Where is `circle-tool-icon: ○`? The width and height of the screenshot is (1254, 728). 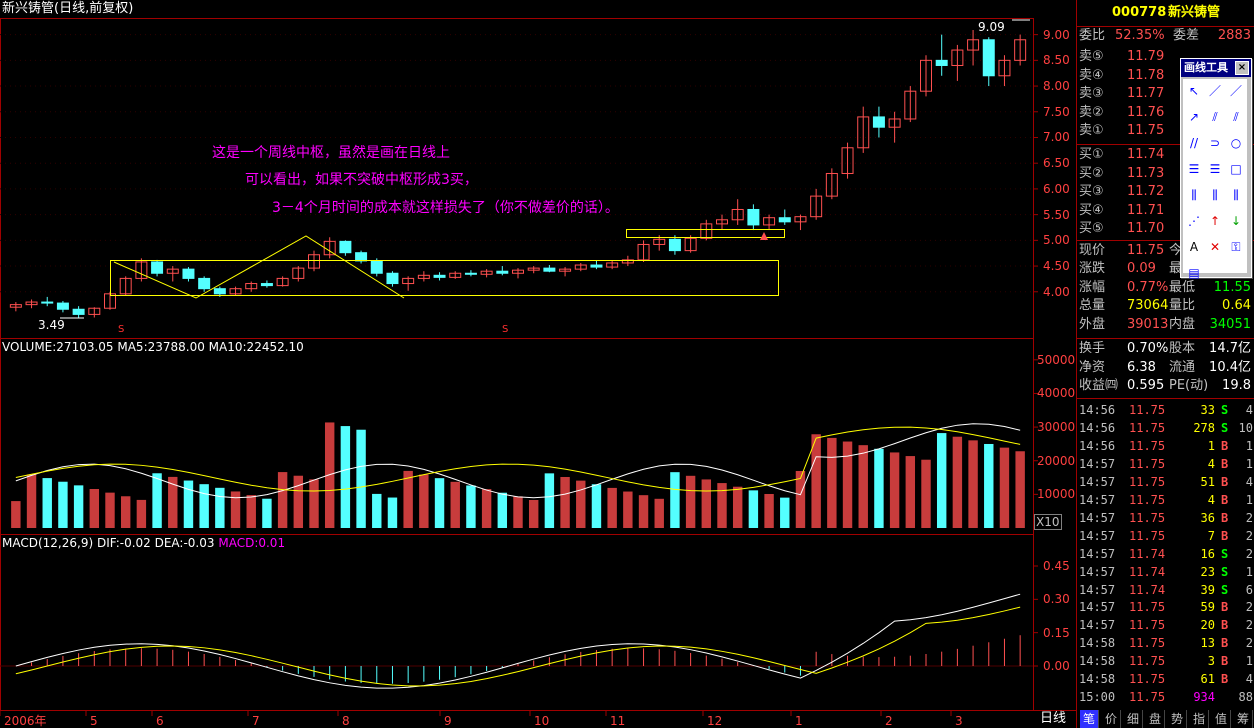 circle-tool-icon: ○ is located at coordinates (1236, 143).